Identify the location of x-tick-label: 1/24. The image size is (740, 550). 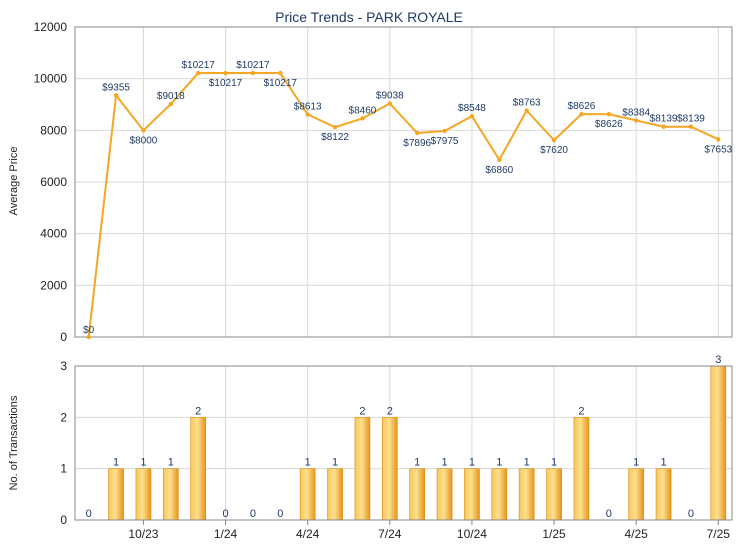
(226, 534).